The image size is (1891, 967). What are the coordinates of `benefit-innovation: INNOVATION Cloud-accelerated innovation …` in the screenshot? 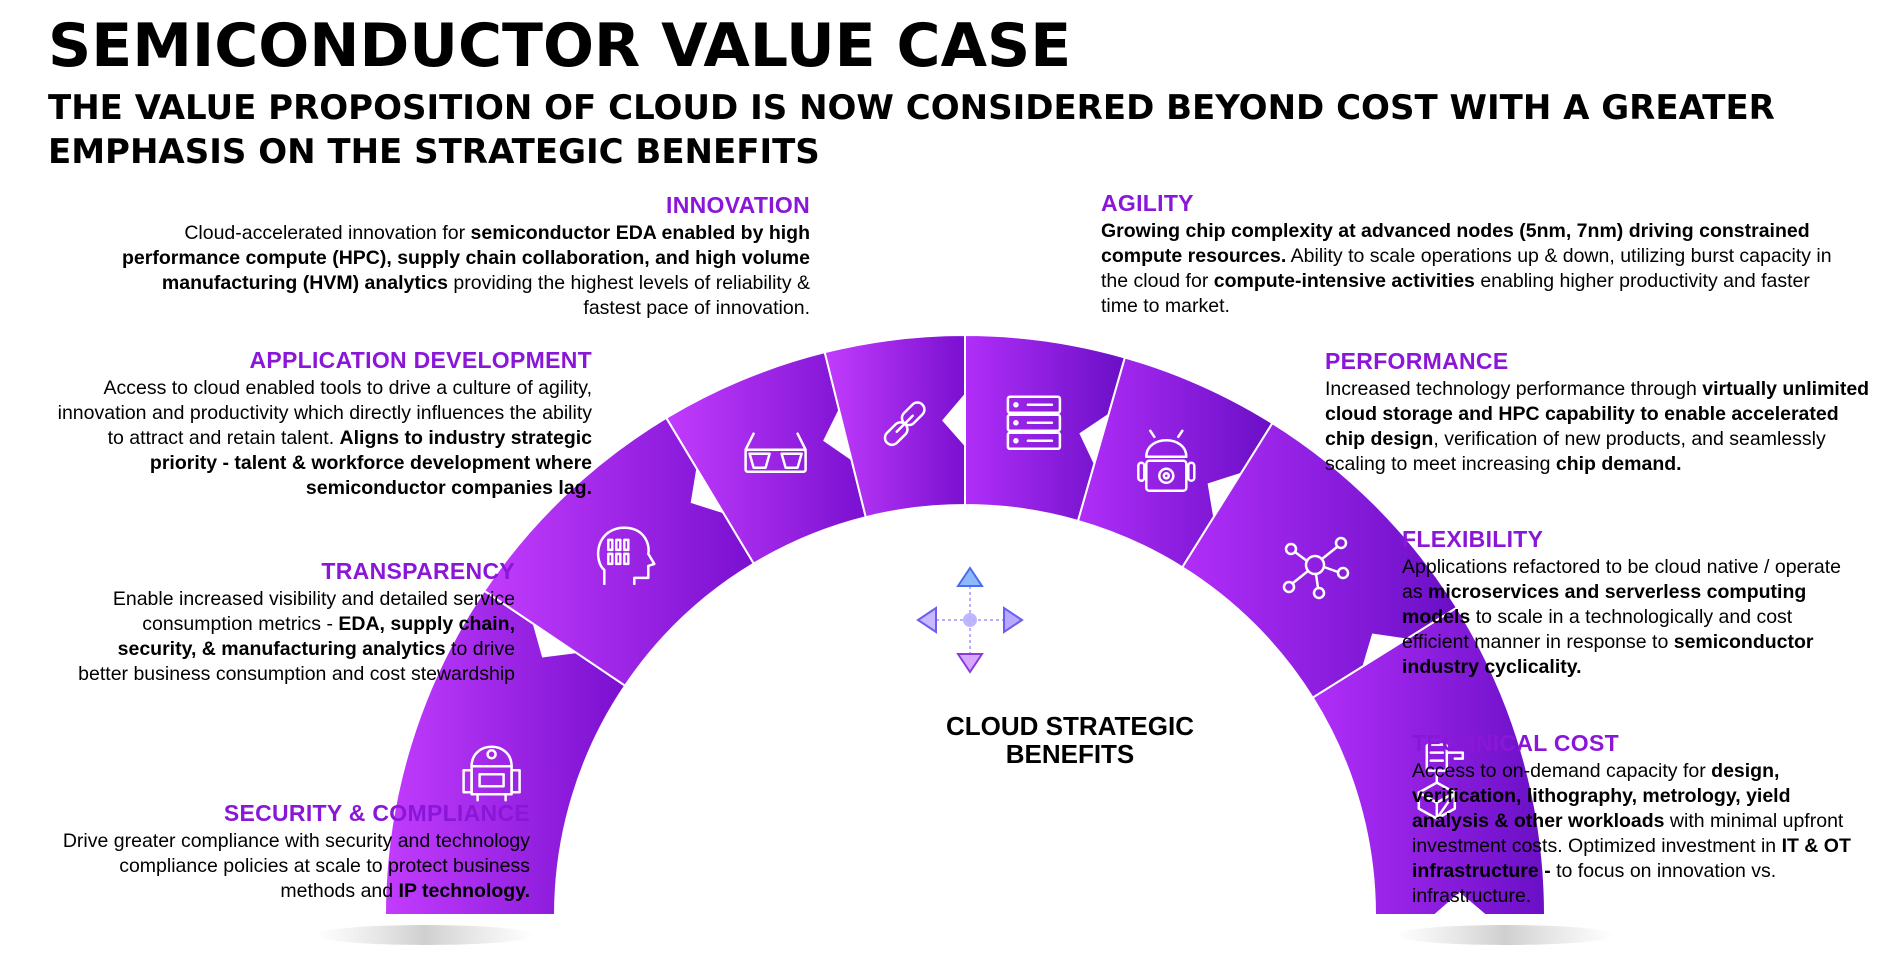 It's located at (465, 256).